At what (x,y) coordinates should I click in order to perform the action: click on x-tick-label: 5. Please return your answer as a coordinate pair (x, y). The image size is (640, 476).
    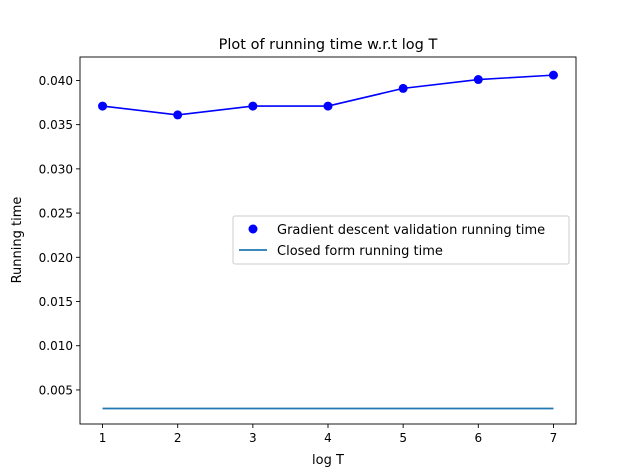
    Looking at the image, I should click on (403, 438).